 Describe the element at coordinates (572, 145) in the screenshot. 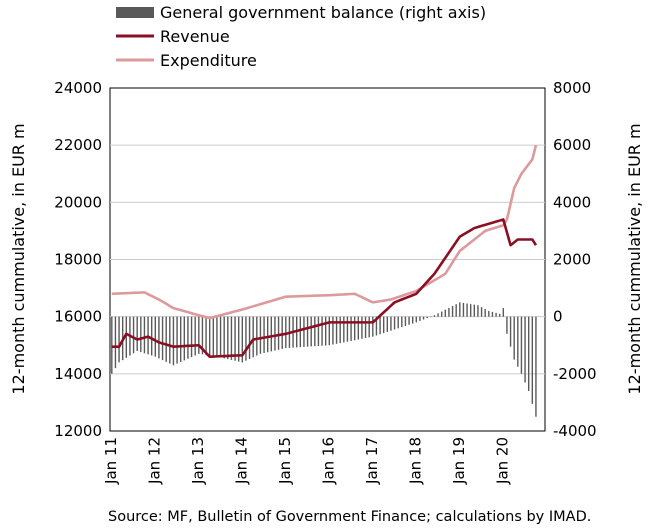

I see `right-tick-label-5: 6000` at that location.